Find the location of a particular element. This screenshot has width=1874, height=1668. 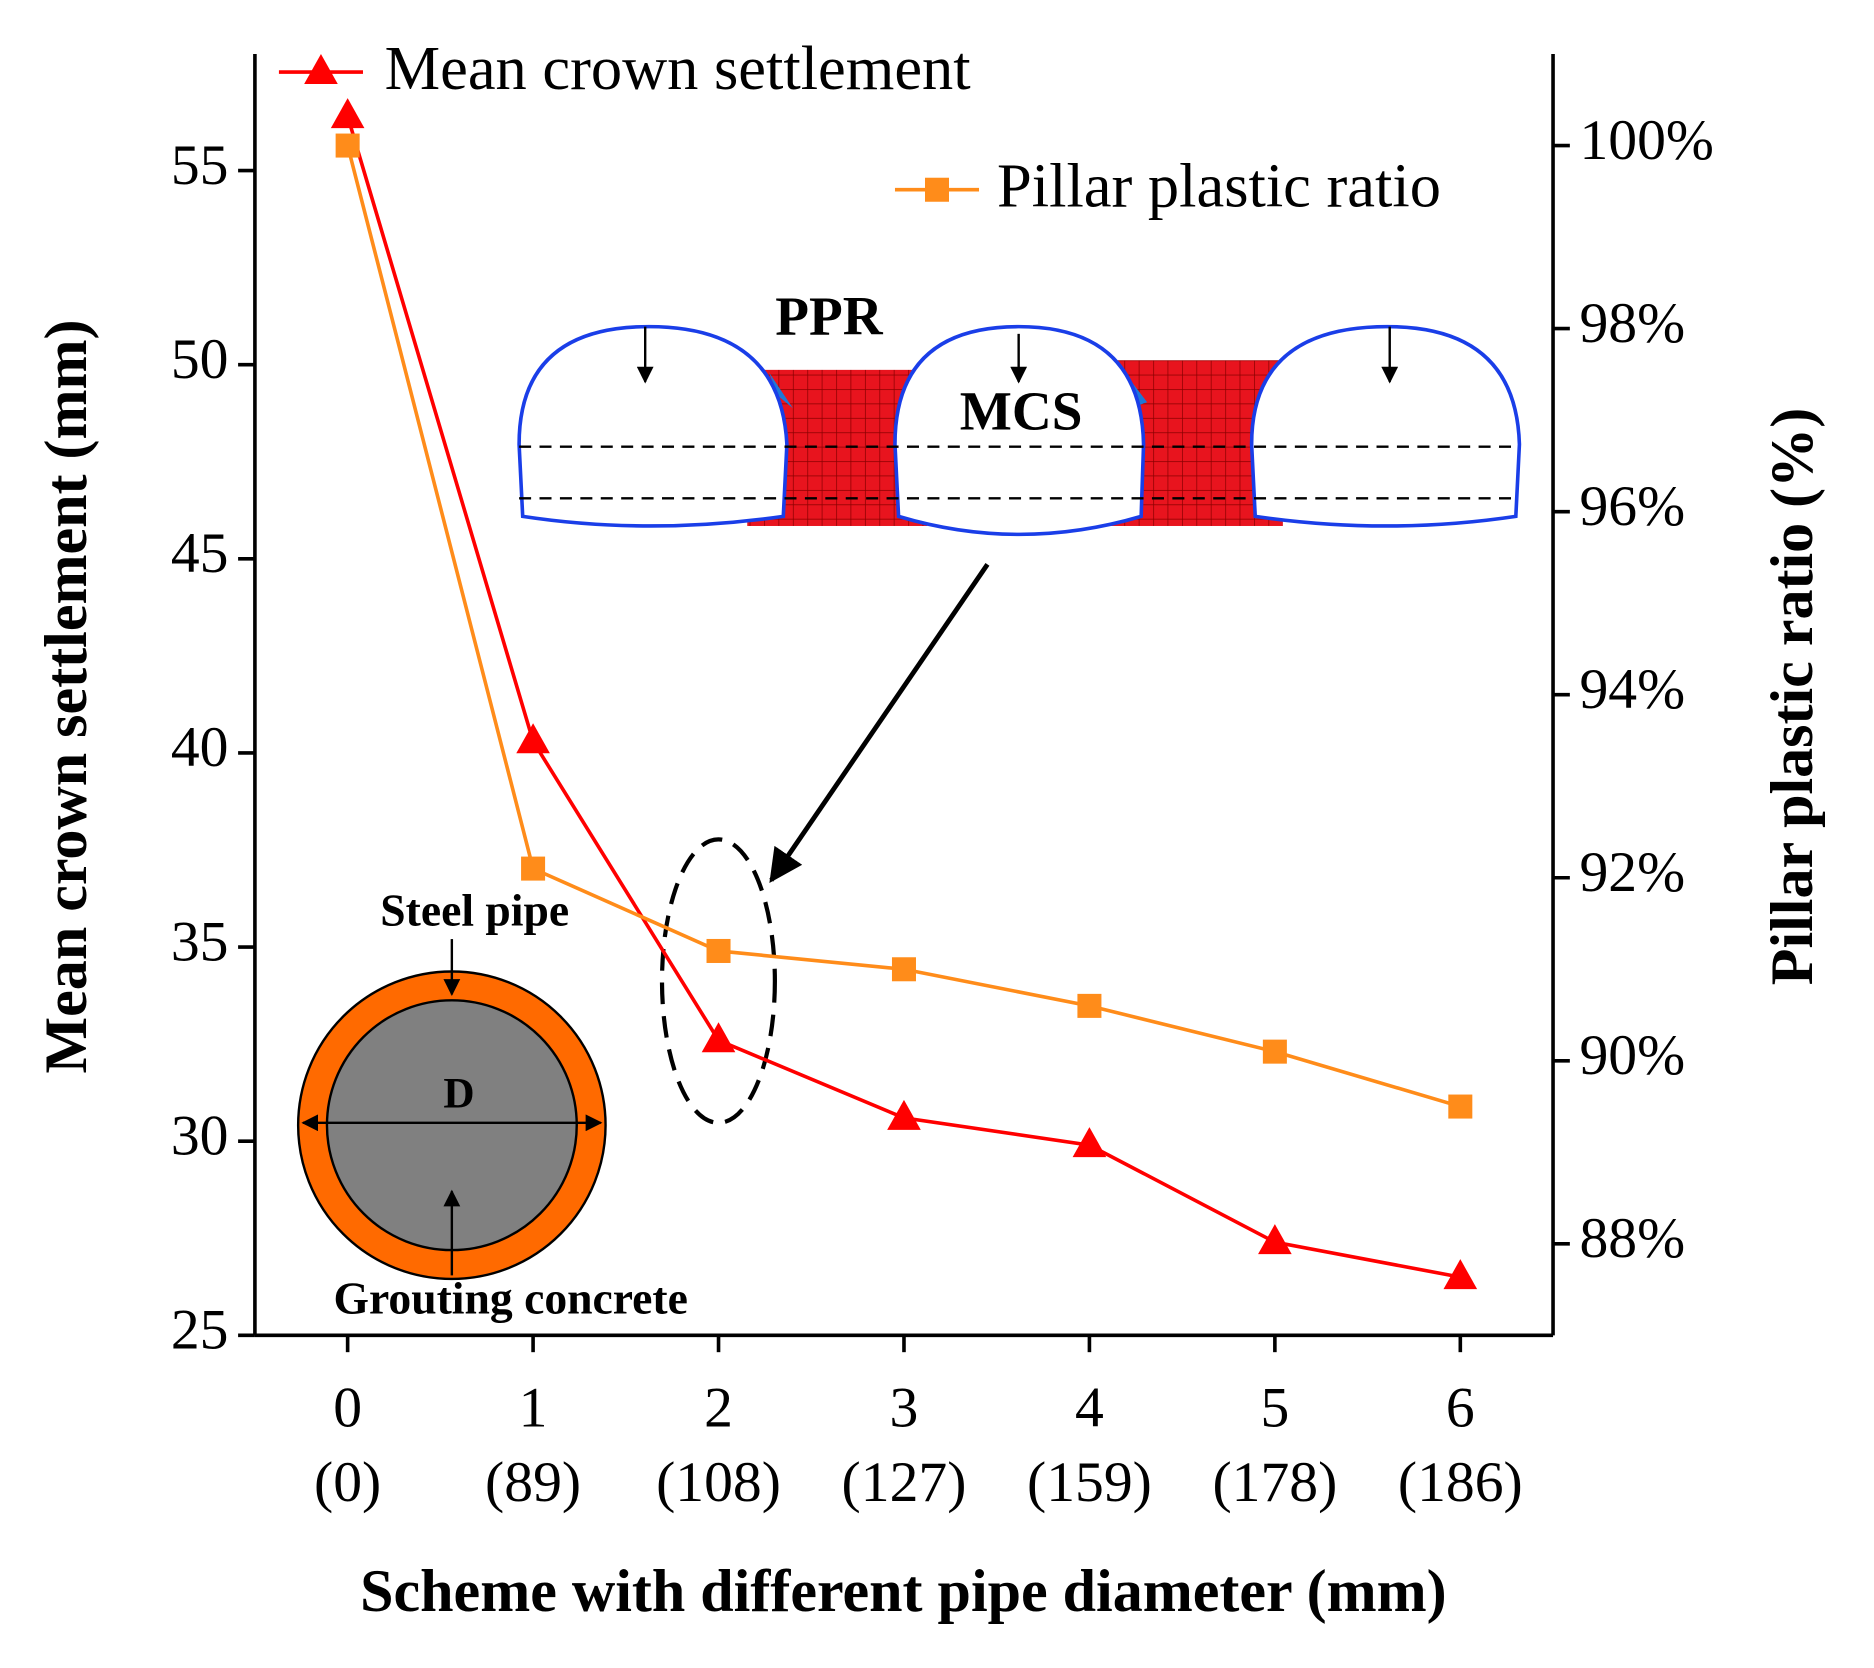

y-tick-label: 35 is located at coordinates (200, 941).